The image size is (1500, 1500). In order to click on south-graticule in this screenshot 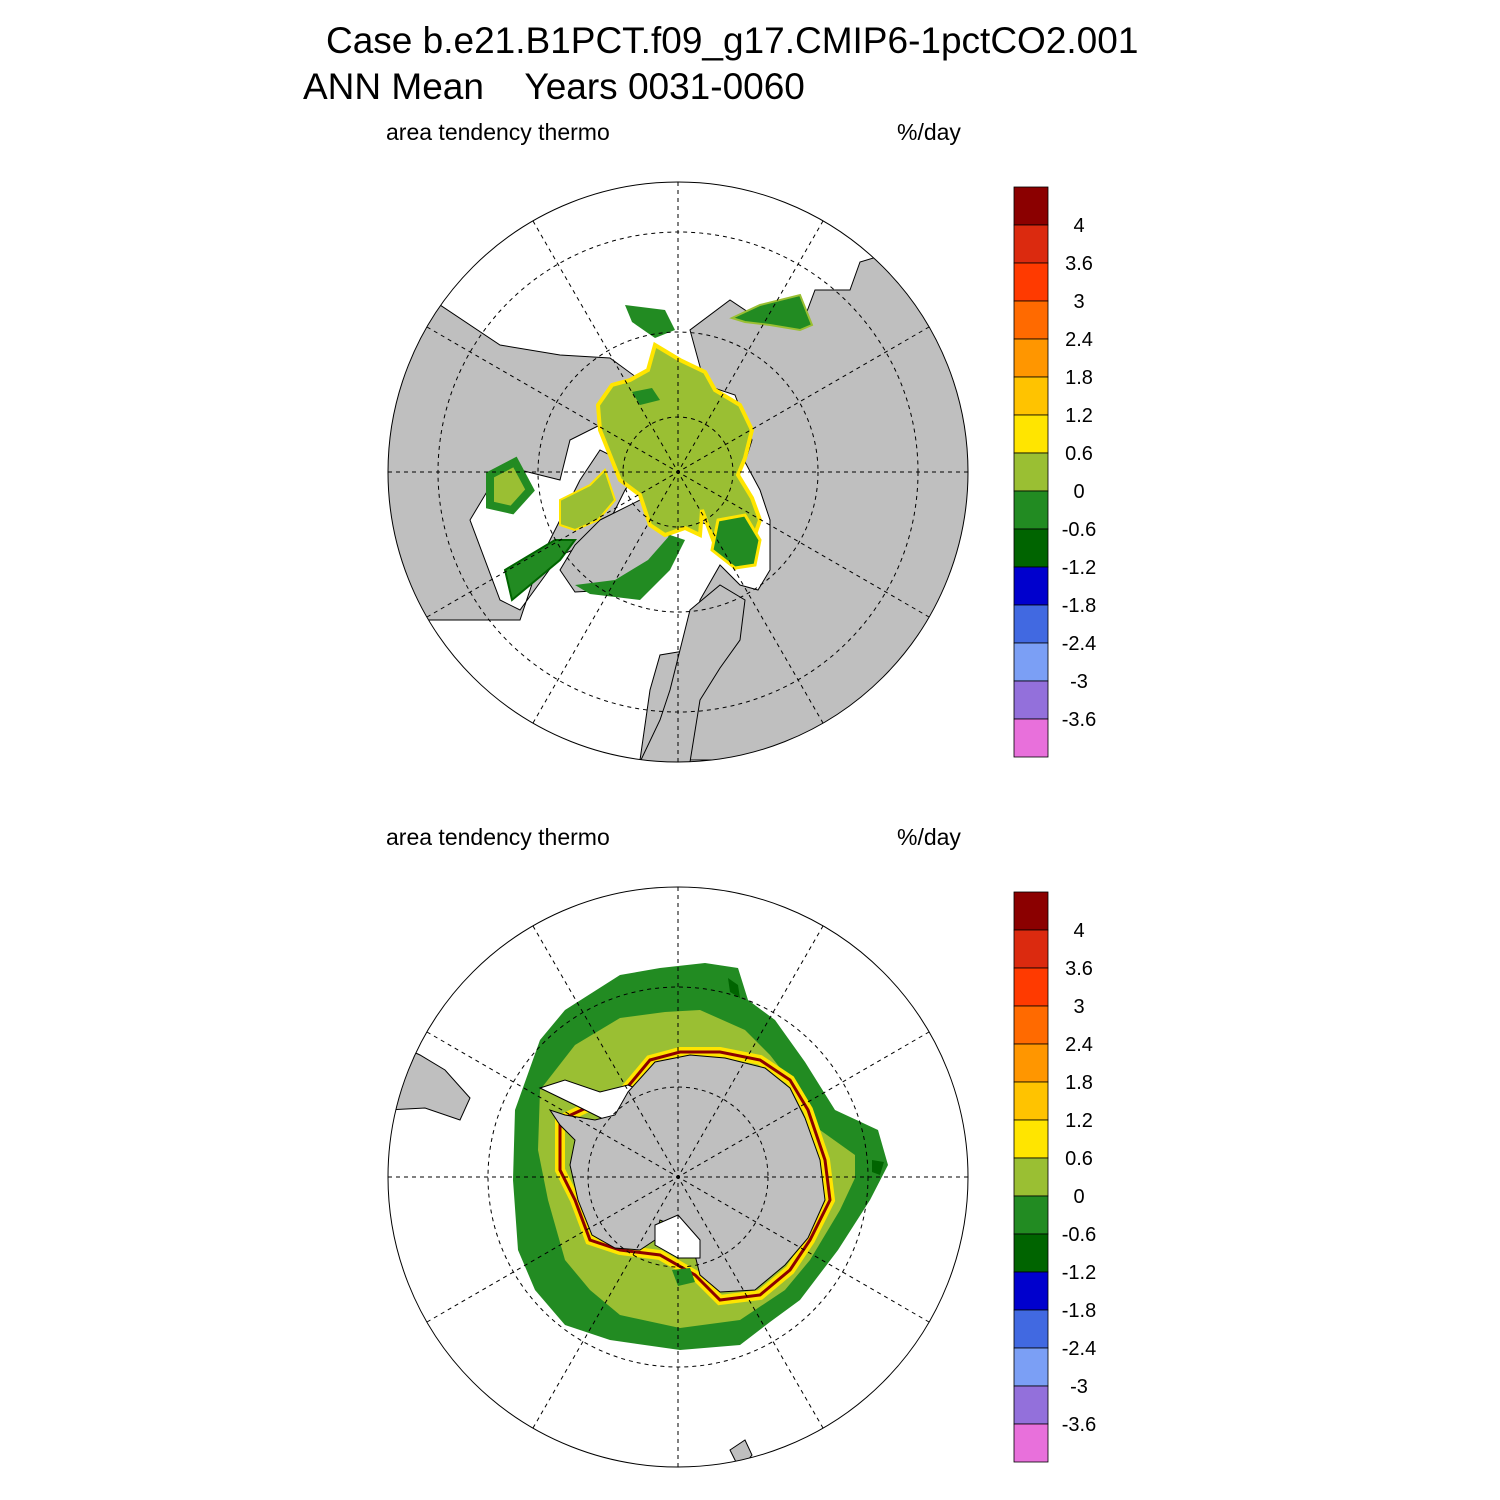, I will do `click(678, 1177)`.